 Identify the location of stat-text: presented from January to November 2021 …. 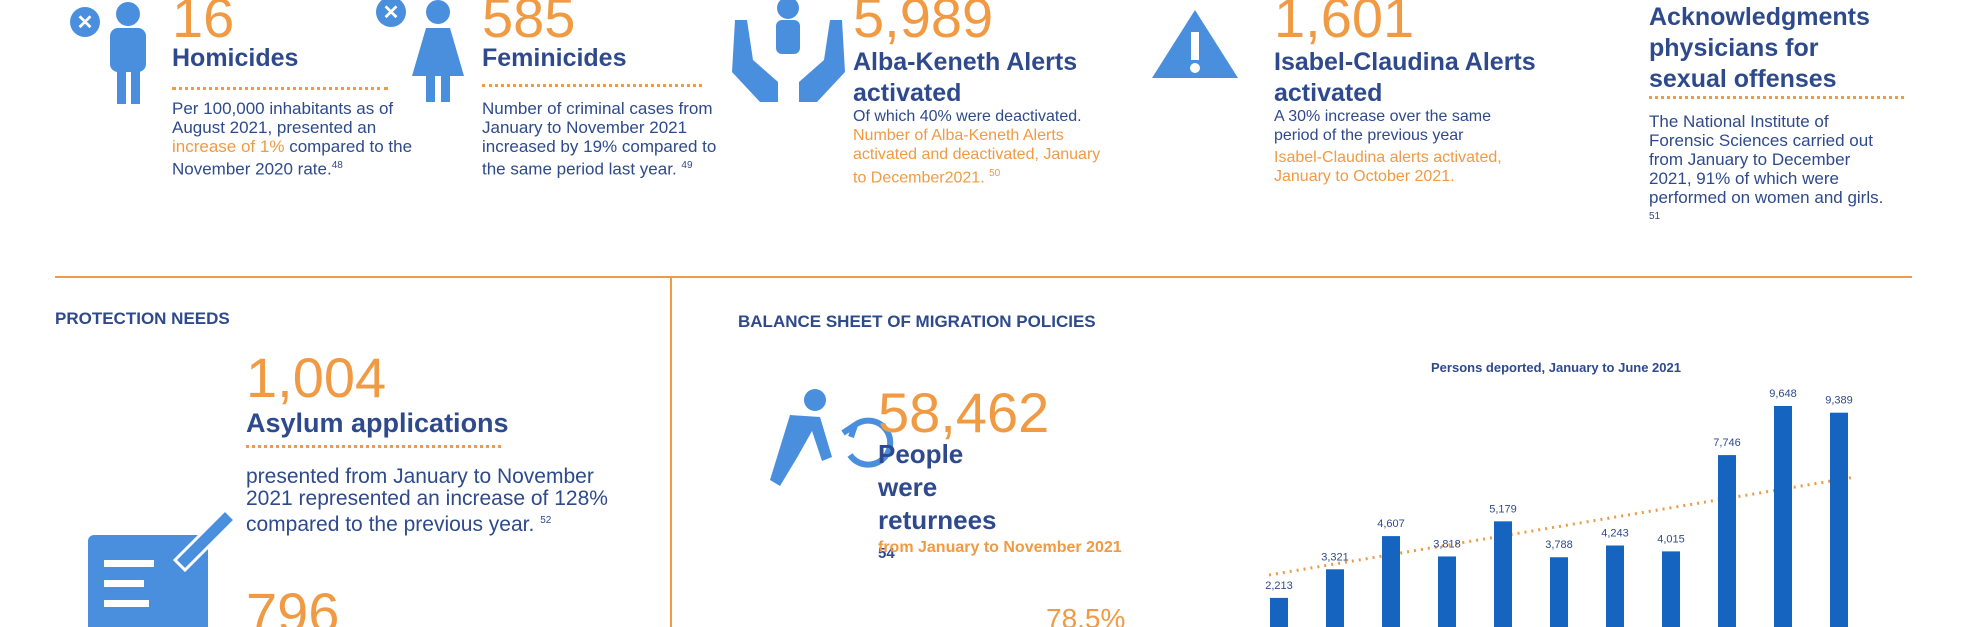
(436, 501).